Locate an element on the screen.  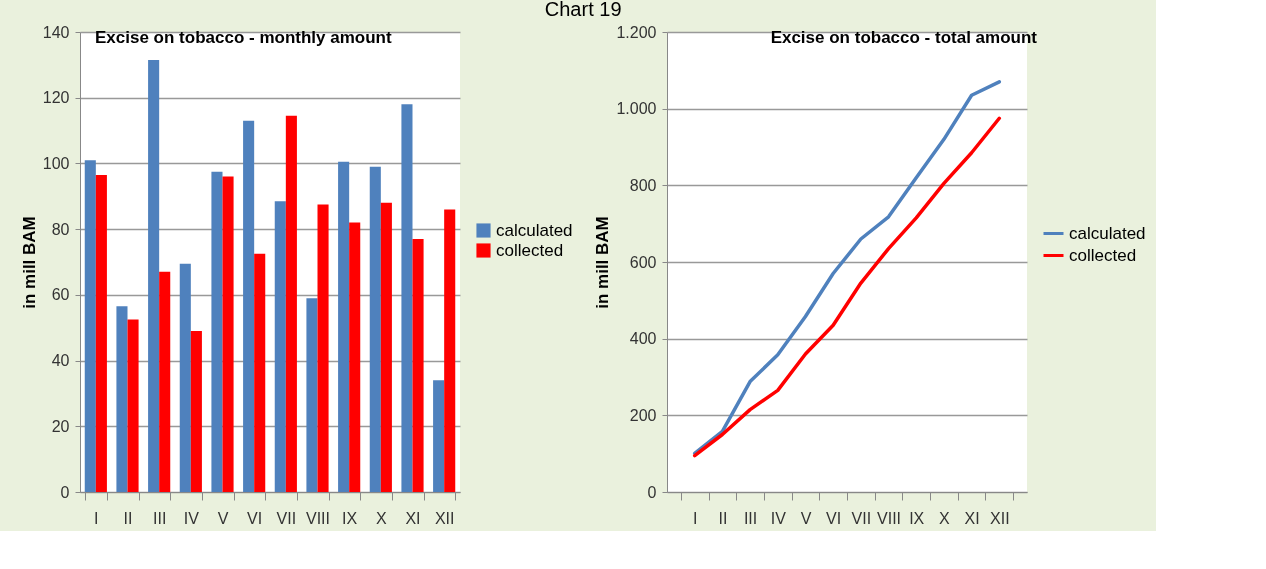
y-tick-label: 20 is located at coordinates (60, 426).